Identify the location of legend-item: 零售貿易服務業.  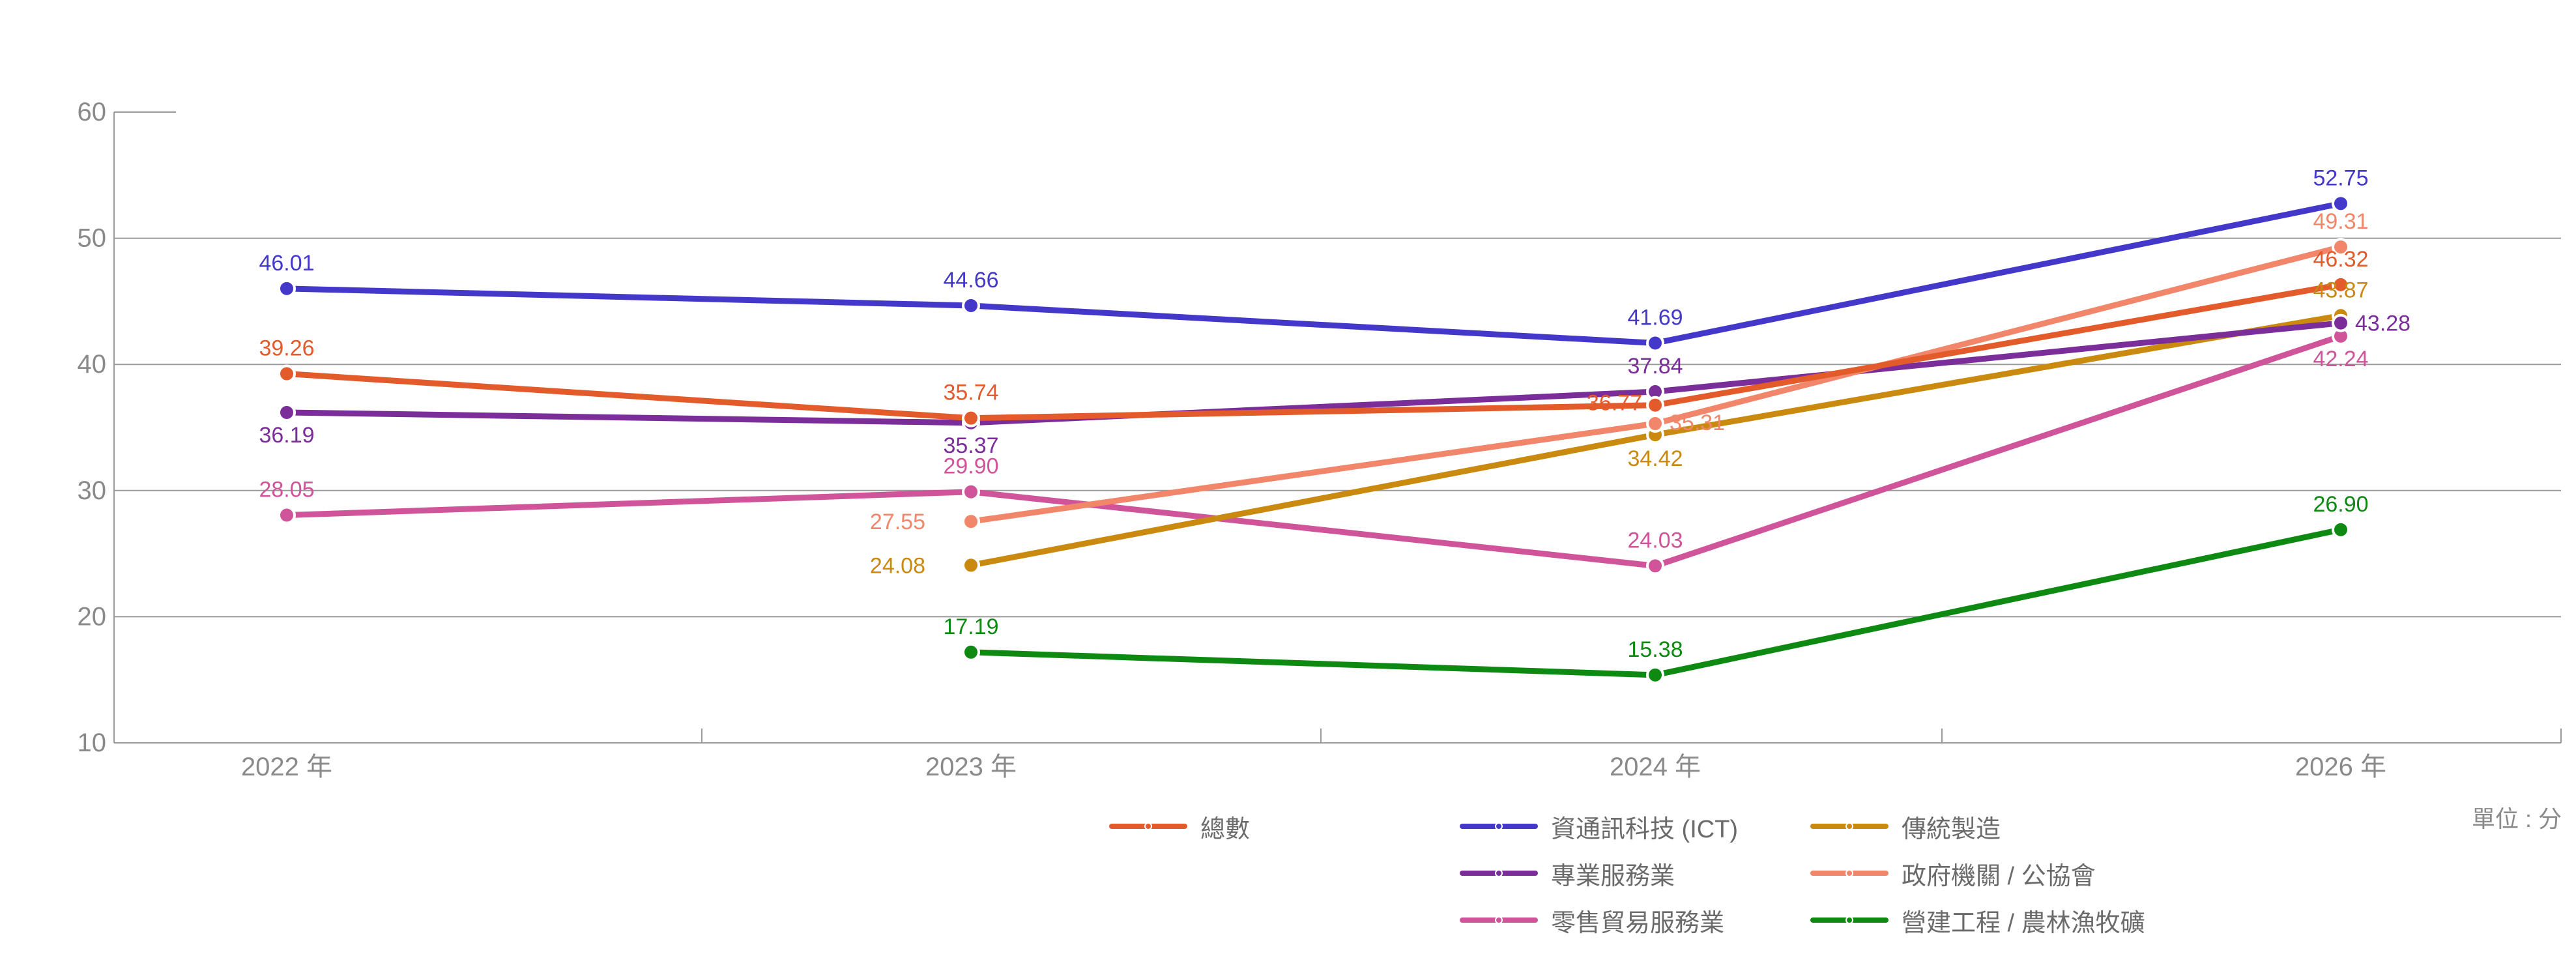
(1592, 920).